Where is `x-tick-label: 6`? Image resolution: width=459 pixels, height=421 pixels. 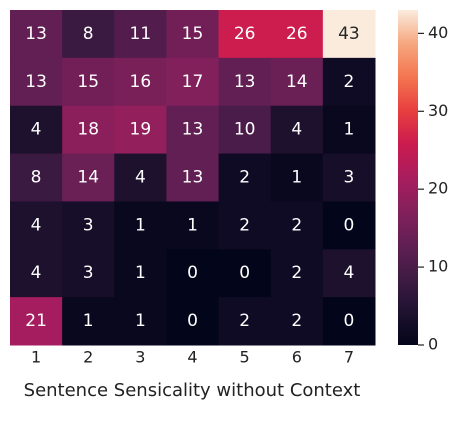
x-tick-label: 6 is located at coordinates (297, 357).